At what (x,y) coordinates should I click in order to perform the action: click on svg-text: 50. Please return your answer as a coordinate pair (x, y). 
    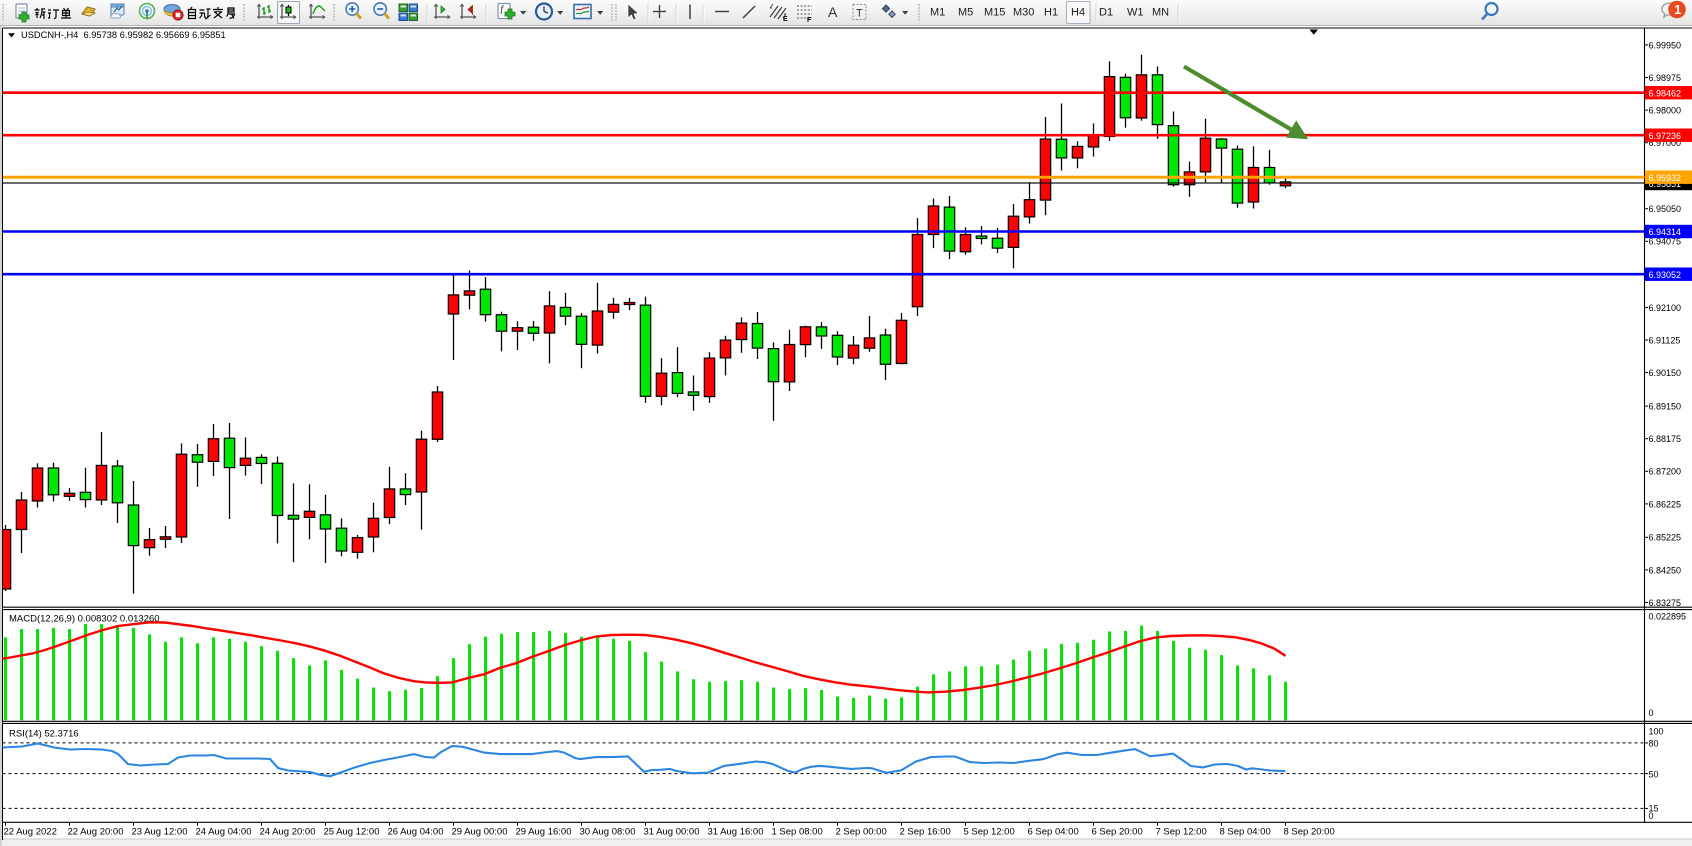
    Looking at the image, I should click on (1654, 774).